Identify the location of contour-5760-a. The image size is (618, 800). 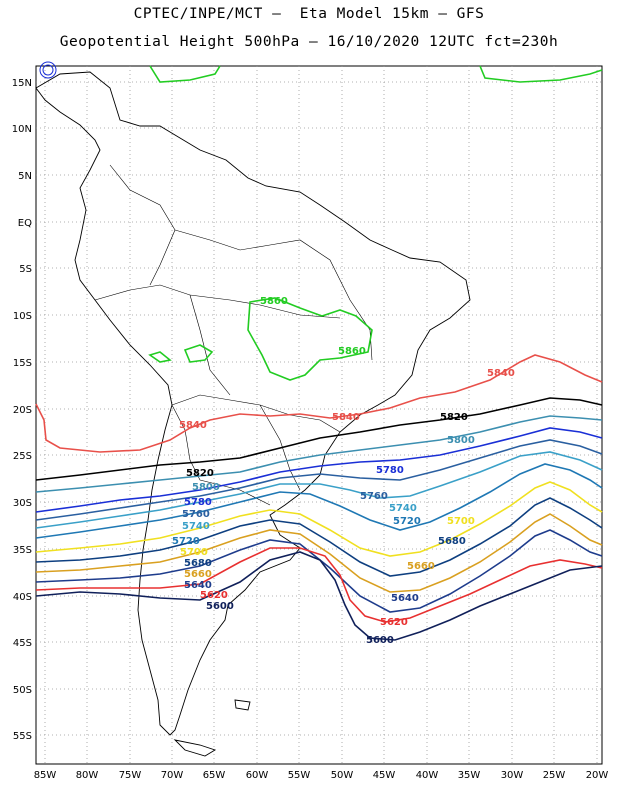
(319, 480).